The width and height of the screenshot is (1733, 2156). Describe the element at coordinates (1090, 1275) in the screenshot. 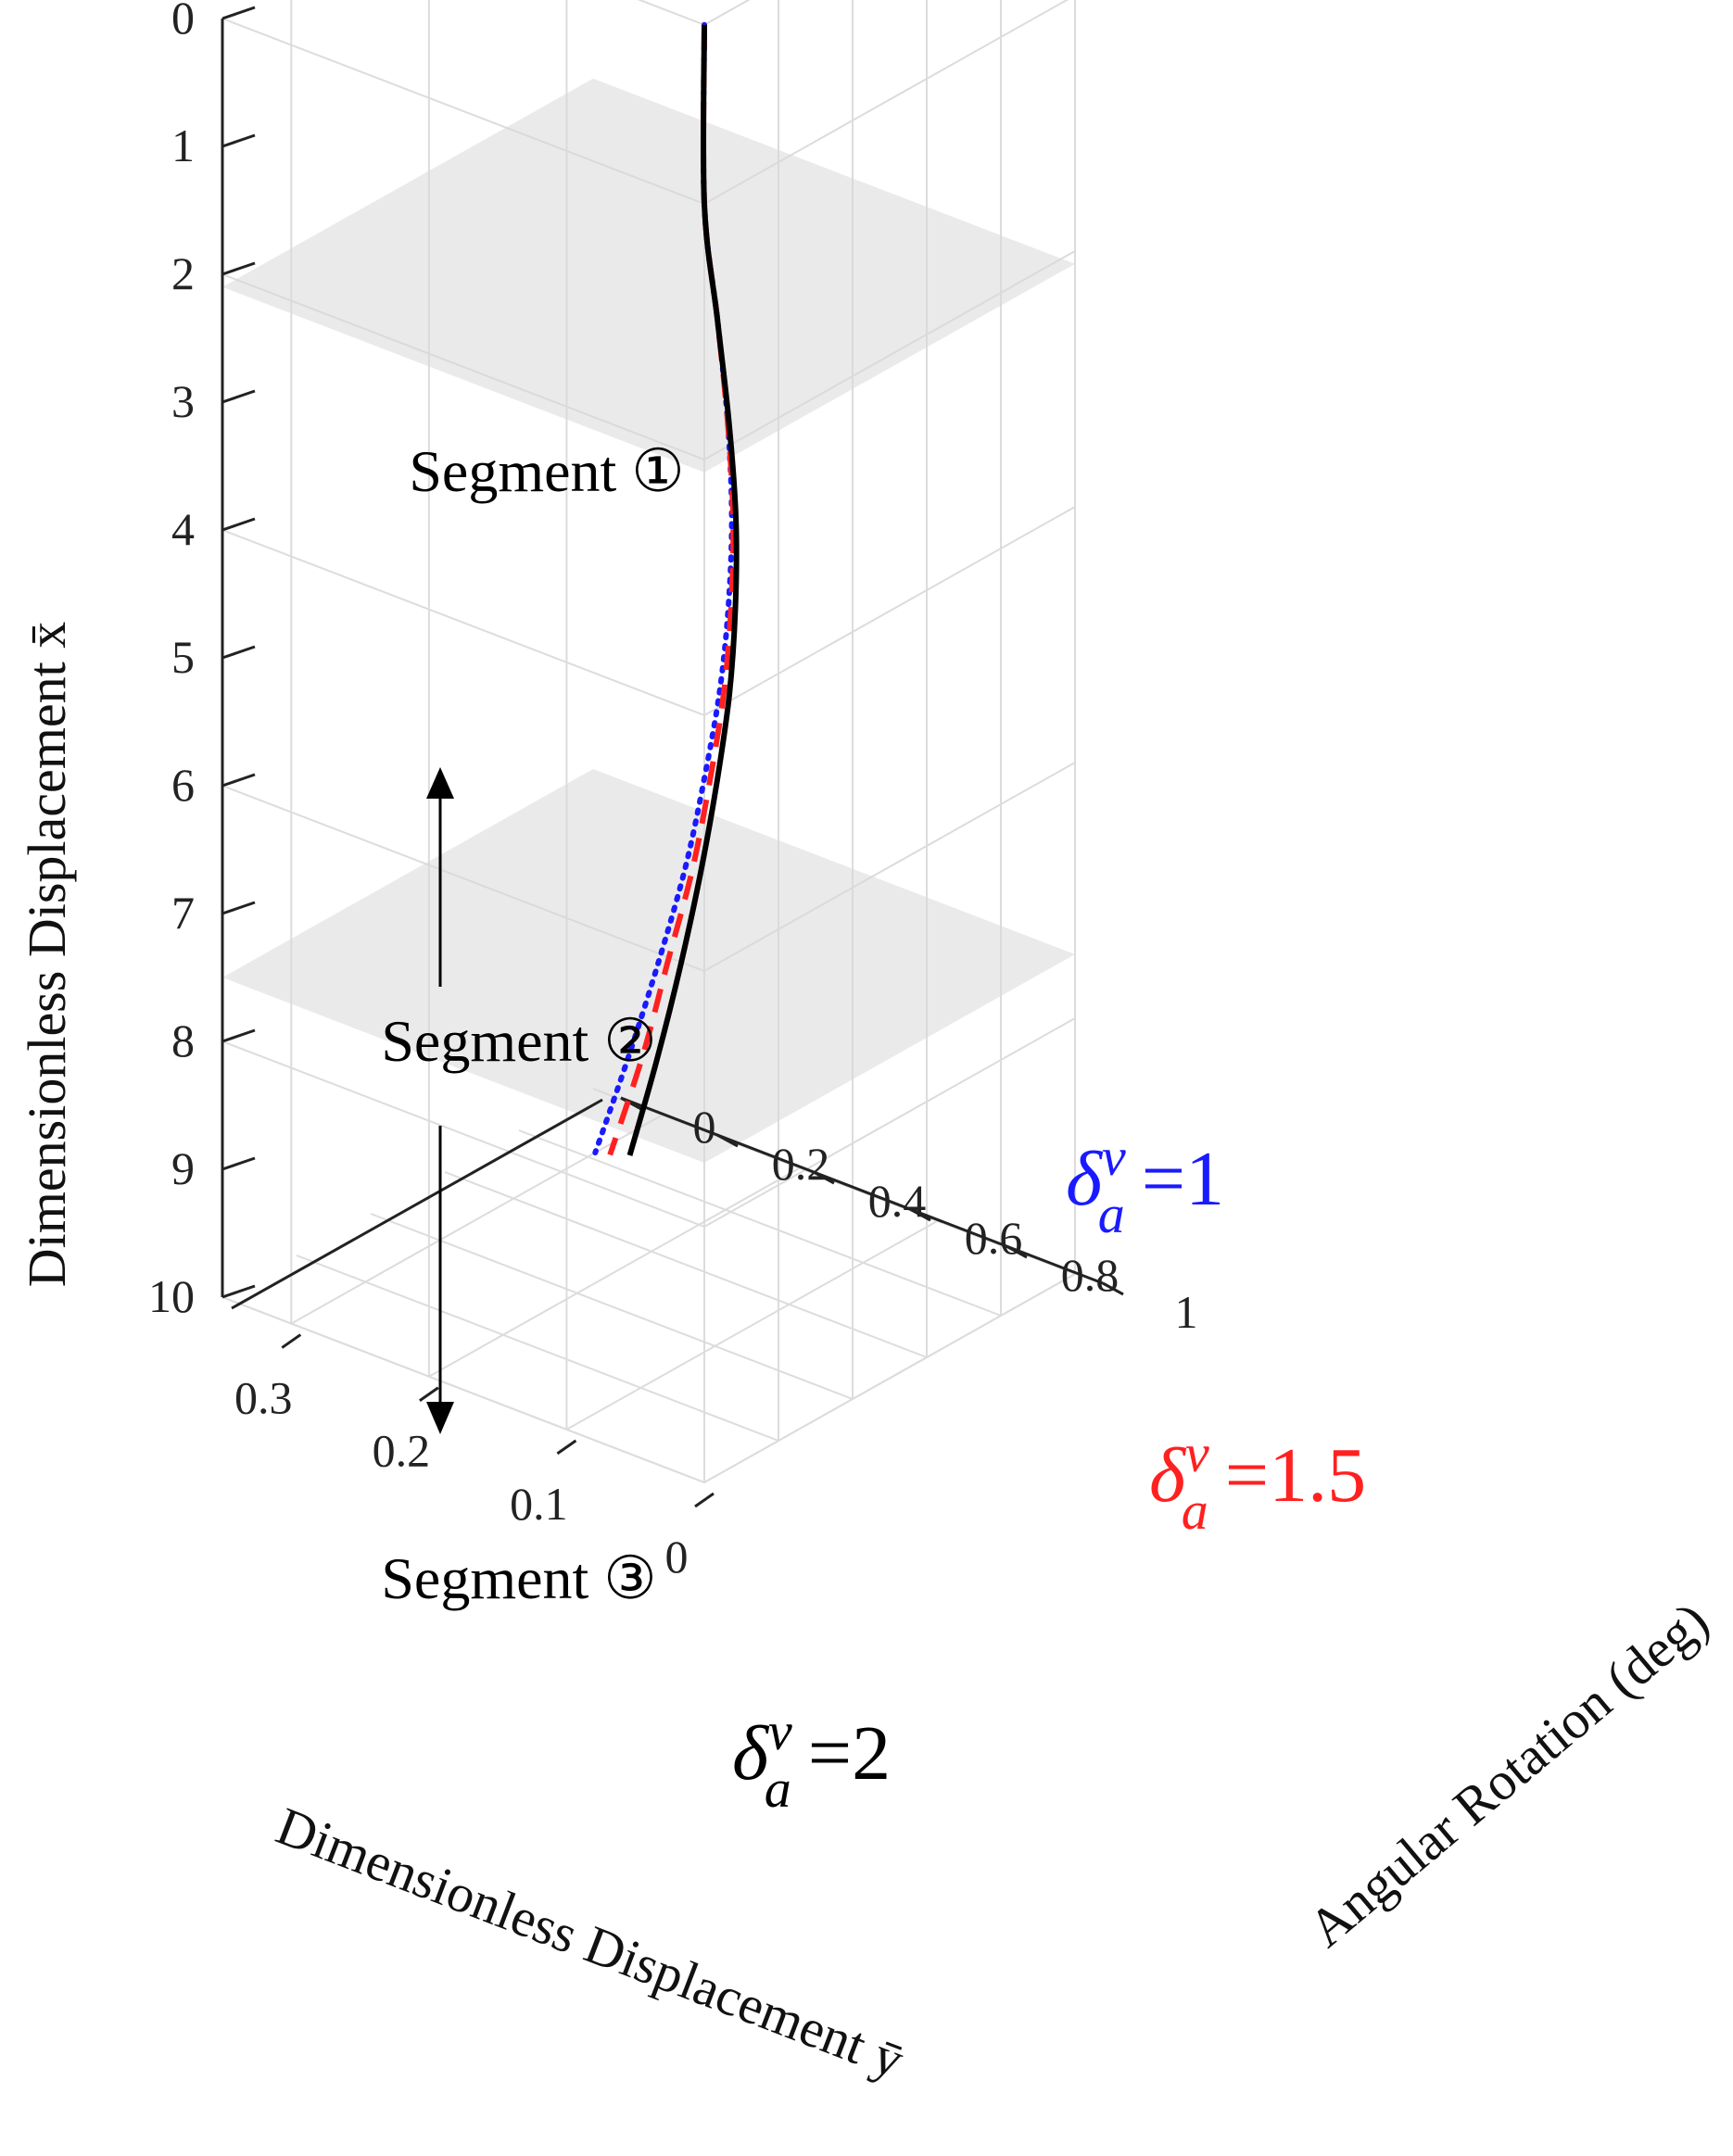

I see `rotation-tick-label: 0.8` at that location.